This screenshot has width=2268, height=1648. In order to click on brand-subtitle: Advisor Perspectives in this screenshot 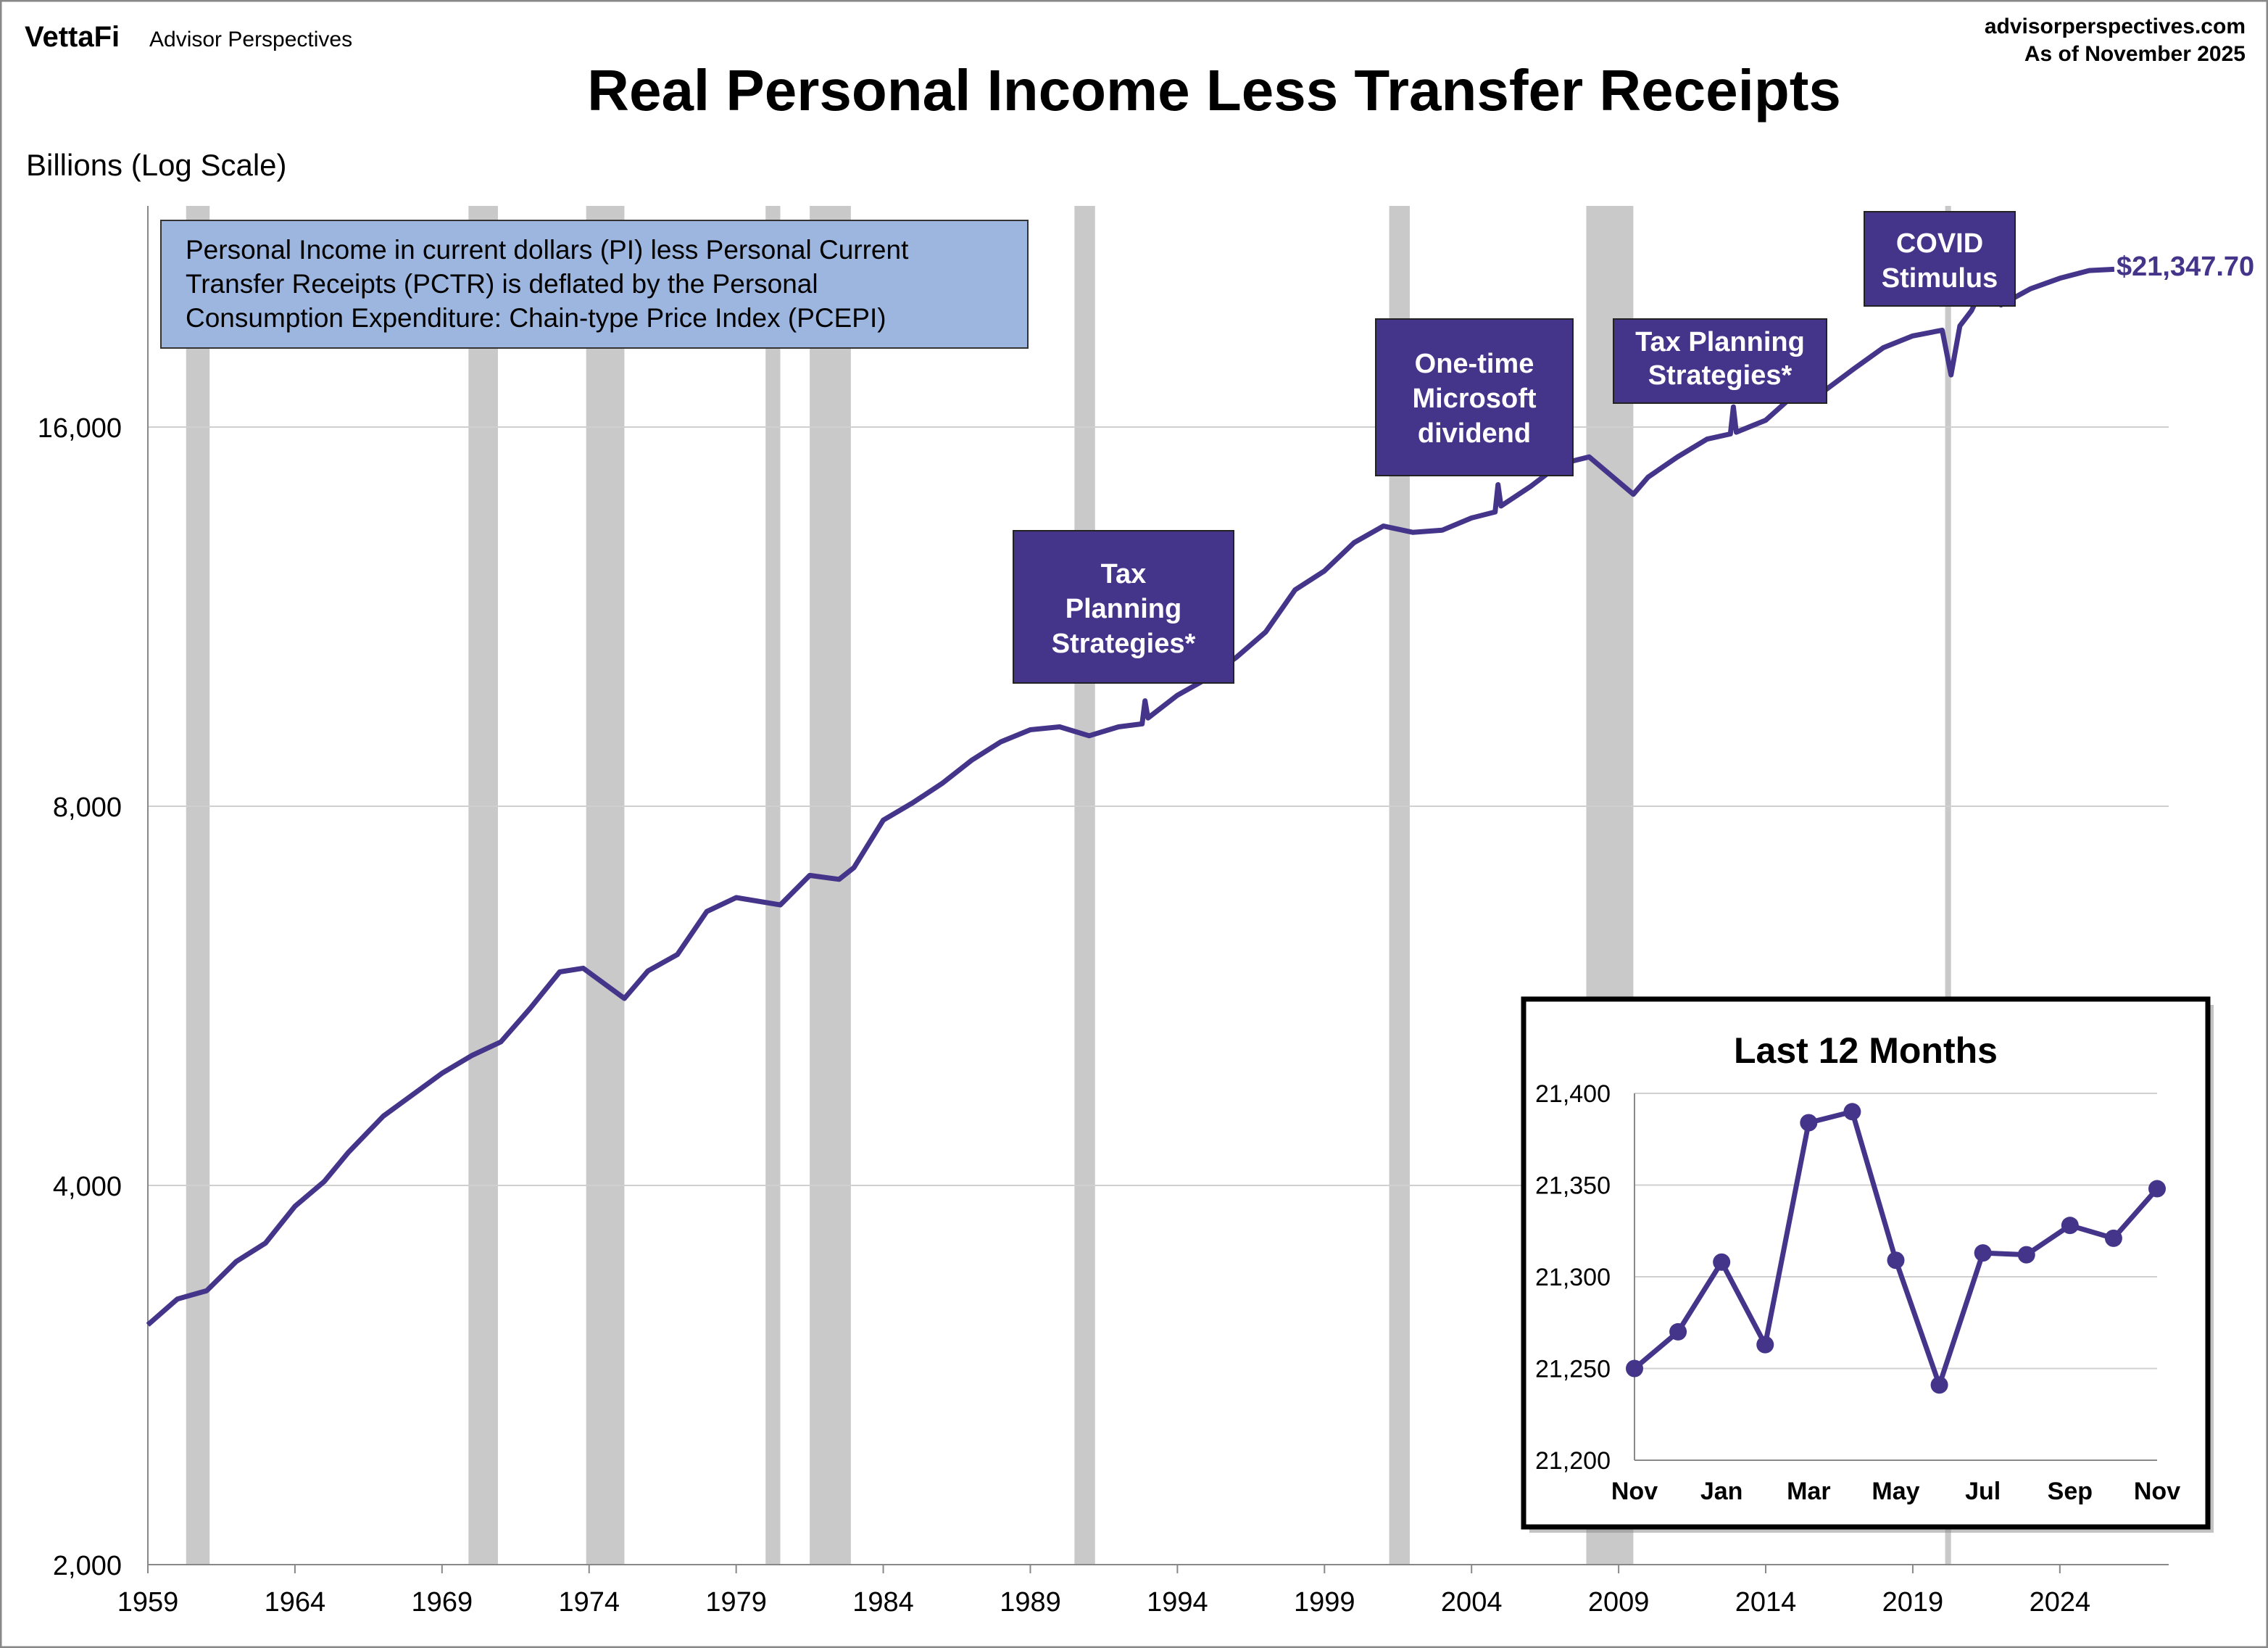, I will do `click(250, 39)`.